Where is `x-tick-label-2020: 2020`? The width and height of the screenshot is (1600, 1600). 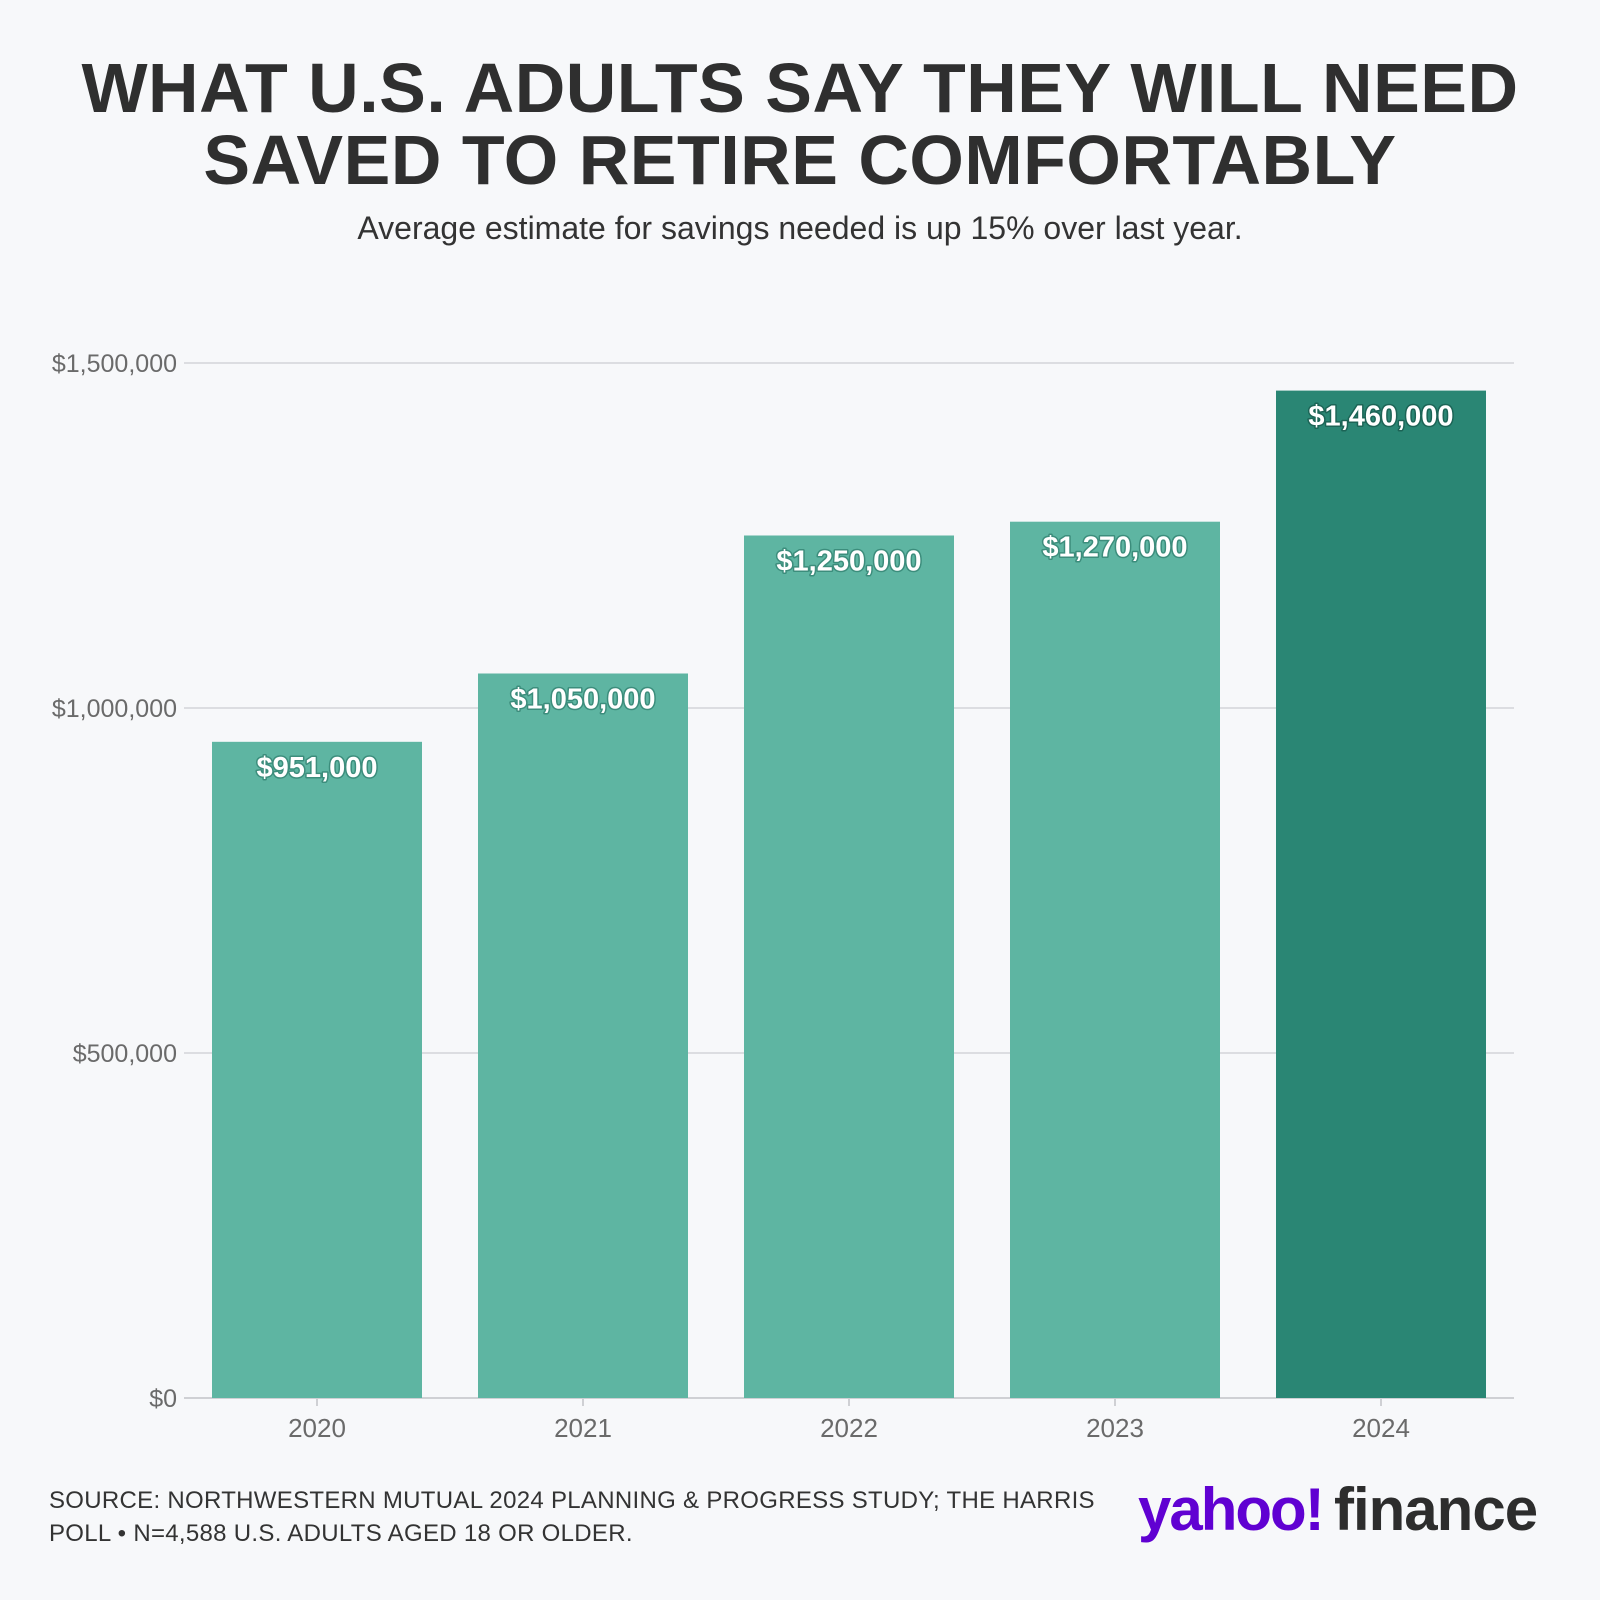
x-tick-label-2020: 2020 is located at coordinates (317, 1428).